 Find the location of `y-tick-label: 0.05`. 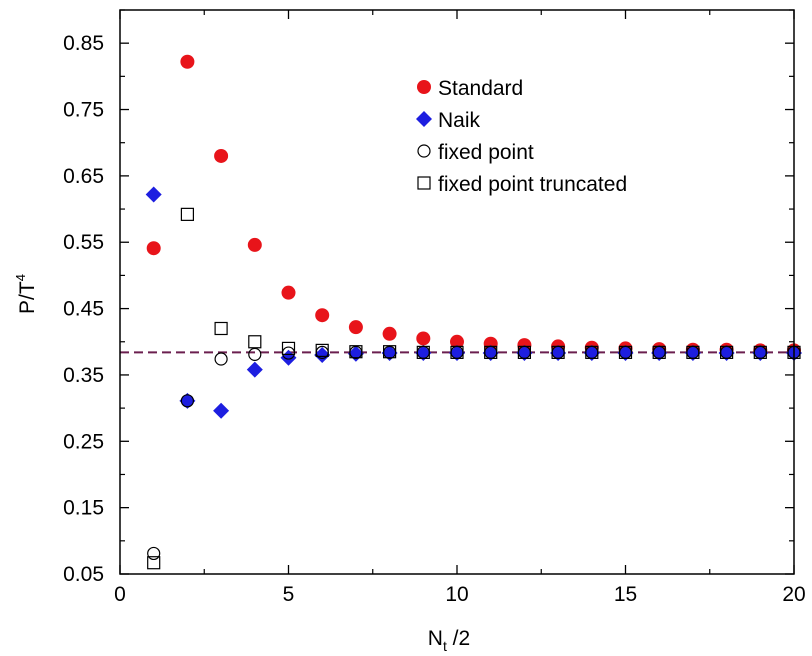

y-tick-label: 0.05 is located at coordinates (83, 574).